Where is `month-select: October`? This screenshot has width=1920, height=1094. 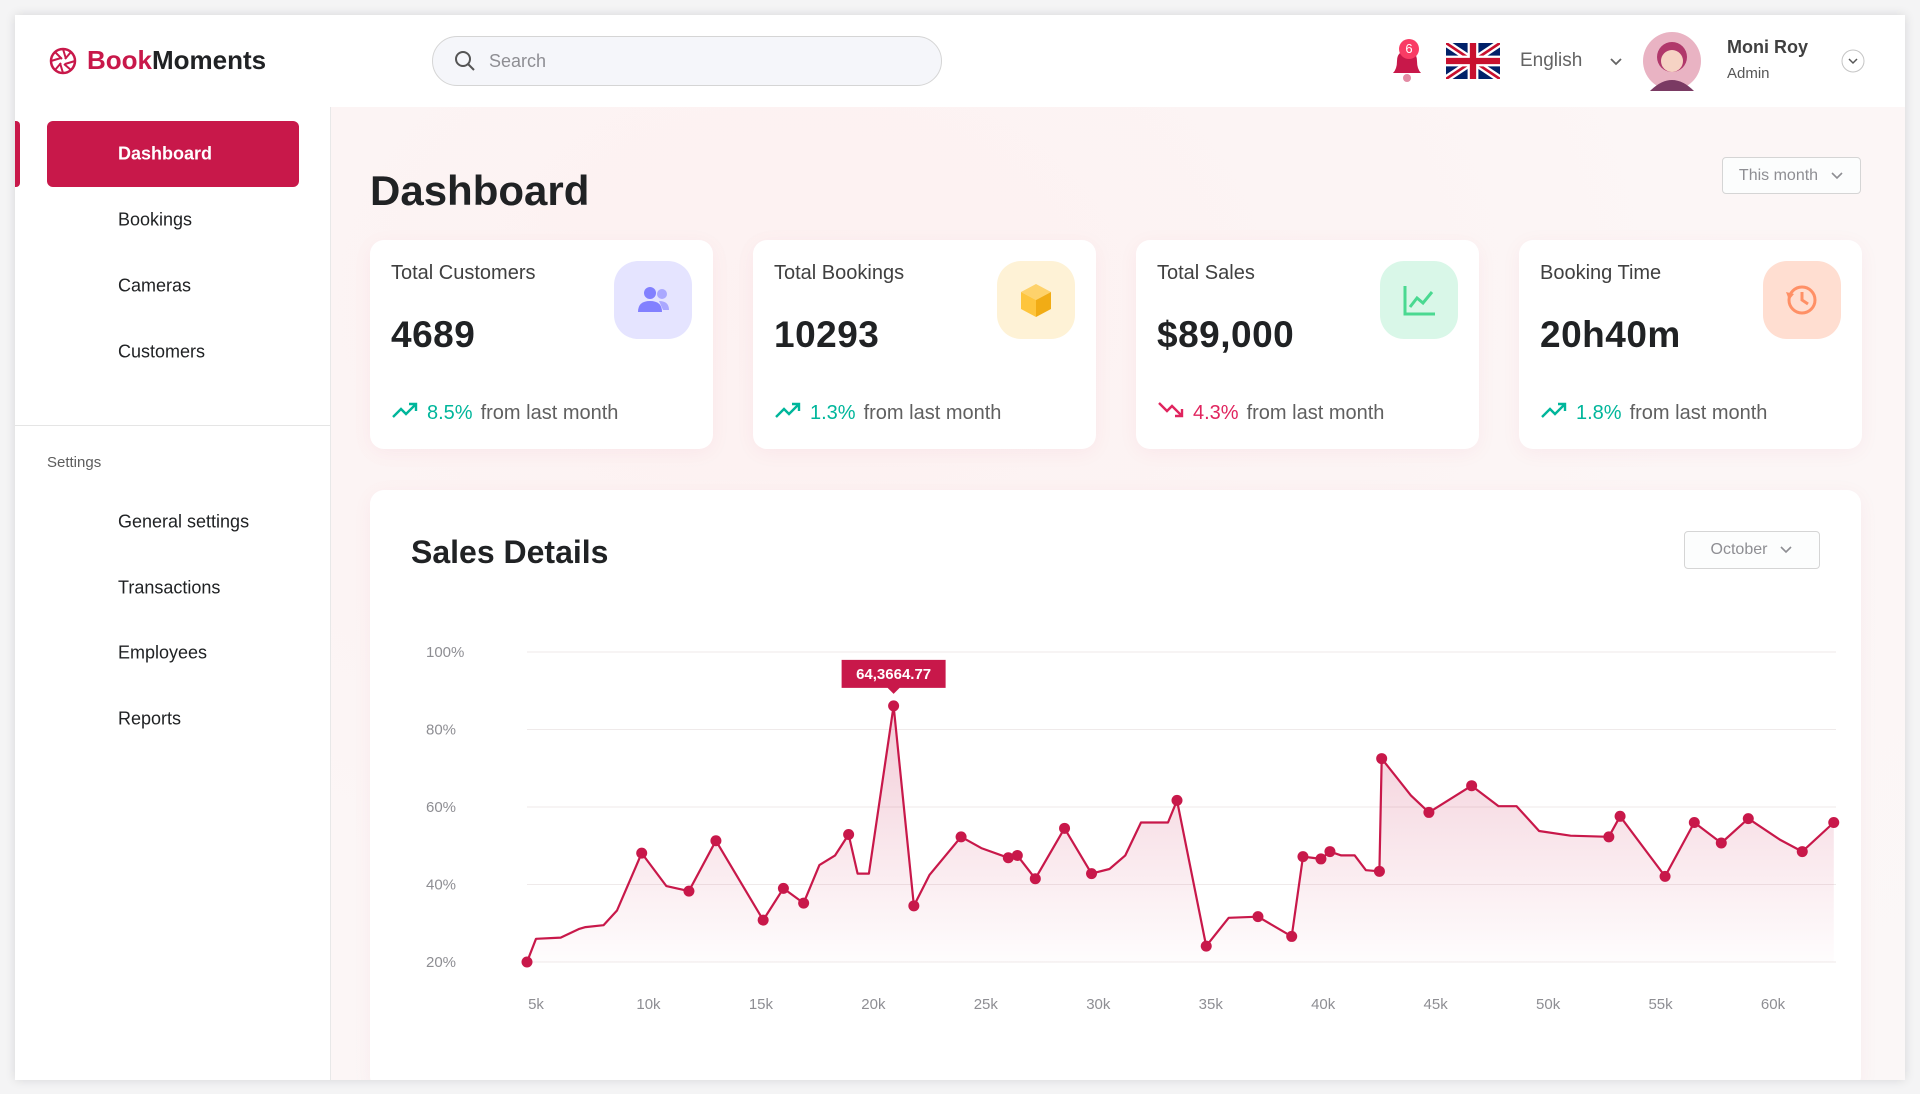
month-select: October is located at coordinates (1752, 550).